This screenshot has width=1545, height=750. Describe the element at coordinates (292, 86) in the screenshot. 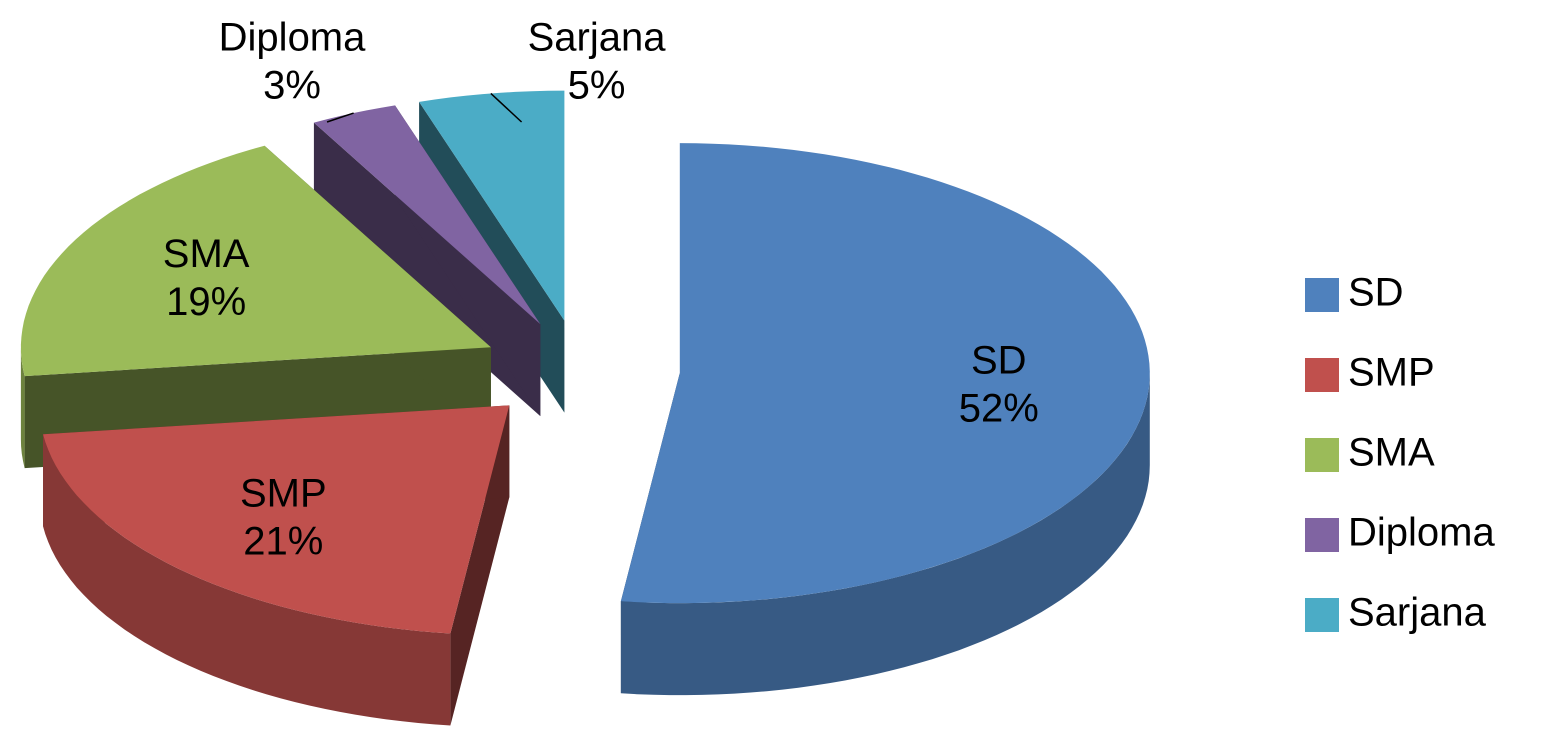

I see `data-label-value: 3%` at that location.